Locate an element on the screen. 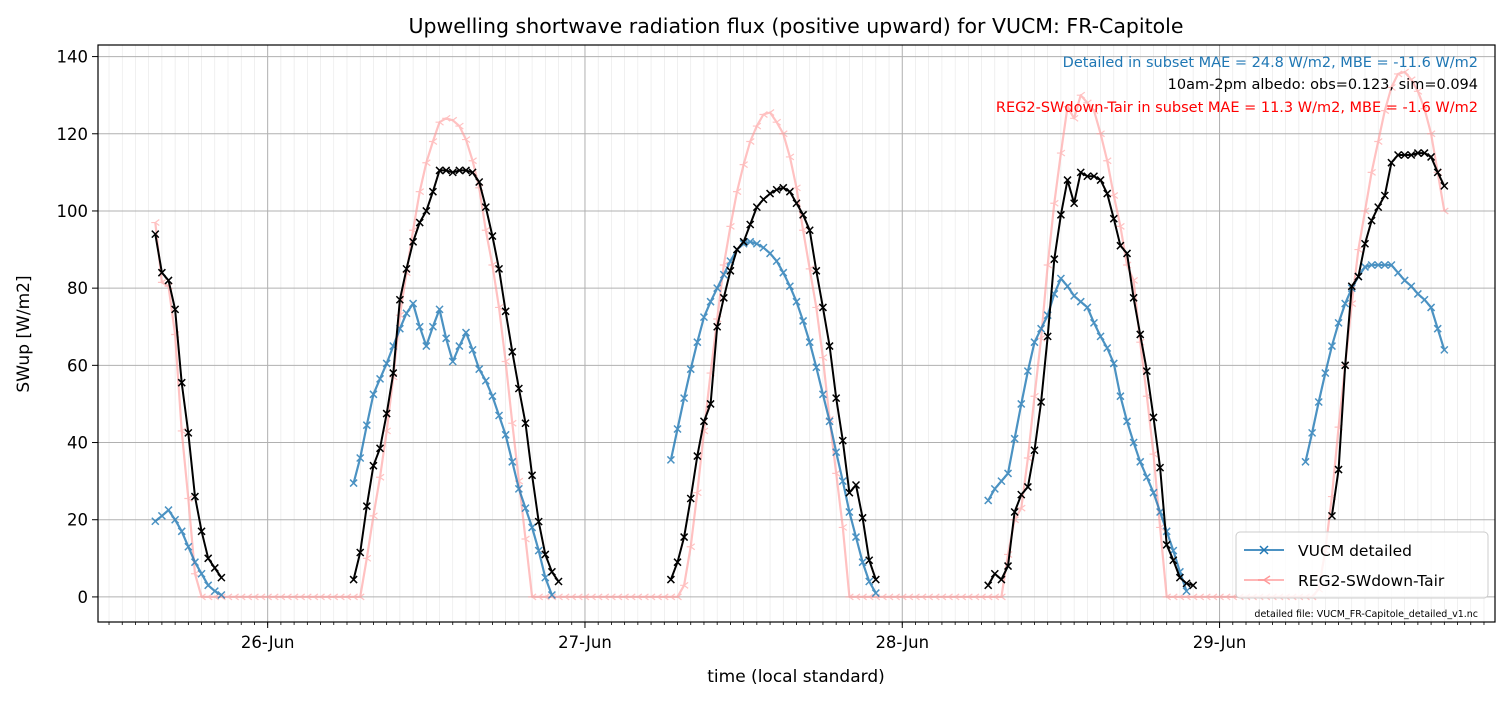 The width and height of the screenshot is (1507, 701). y-tick-label: 80 is located at coordinates (77, 288).